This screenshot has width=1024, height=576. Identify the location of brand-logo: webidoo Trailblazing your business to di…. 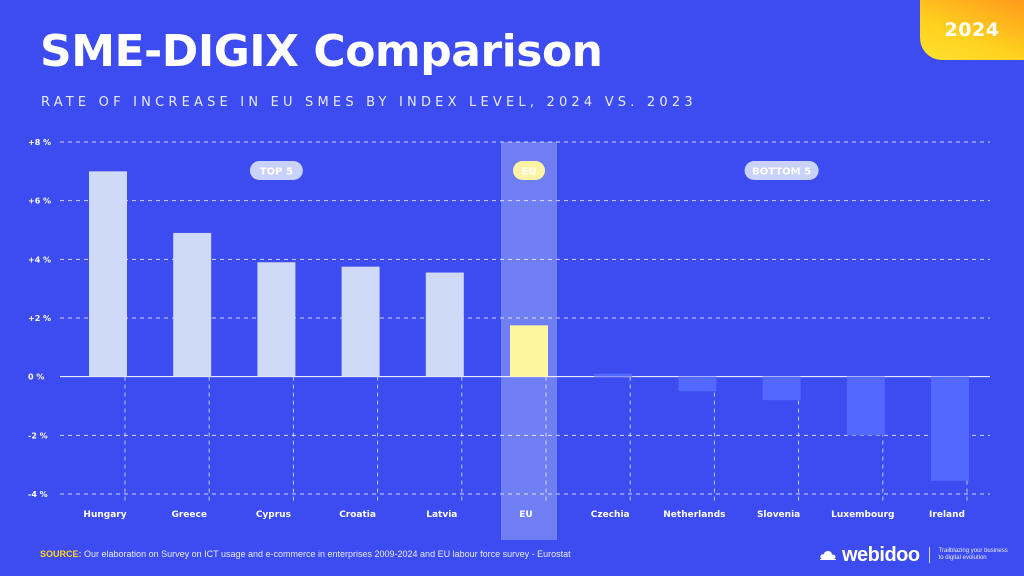
(919, 555).